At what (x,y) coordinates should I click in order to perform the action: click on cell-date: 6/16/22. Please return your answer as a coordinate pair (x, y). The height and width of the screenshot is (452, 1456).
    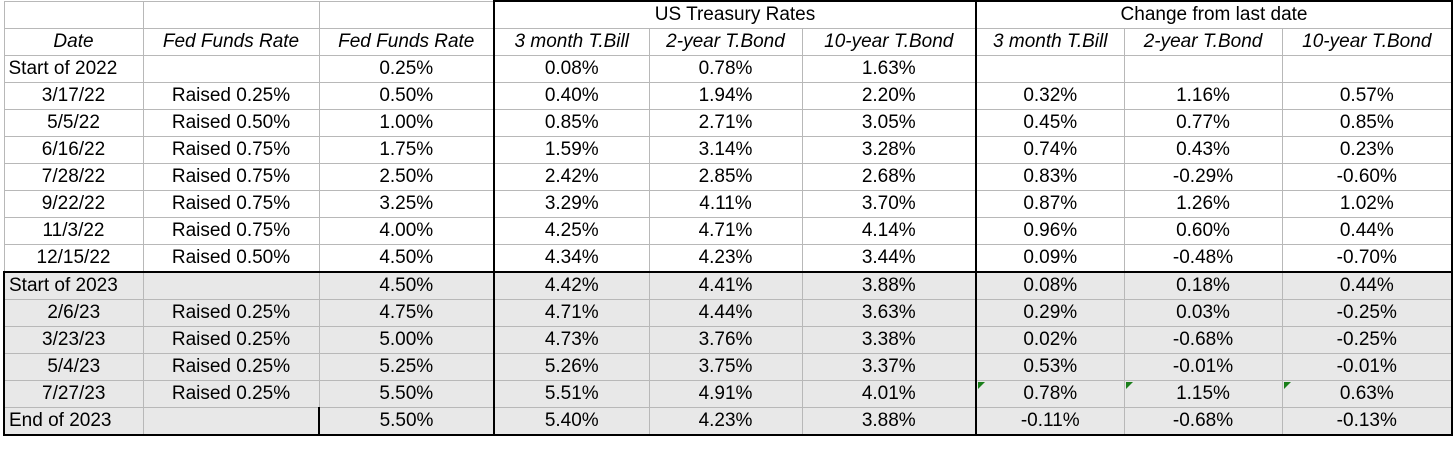
    Looking at the image, I should click on (73, 150).